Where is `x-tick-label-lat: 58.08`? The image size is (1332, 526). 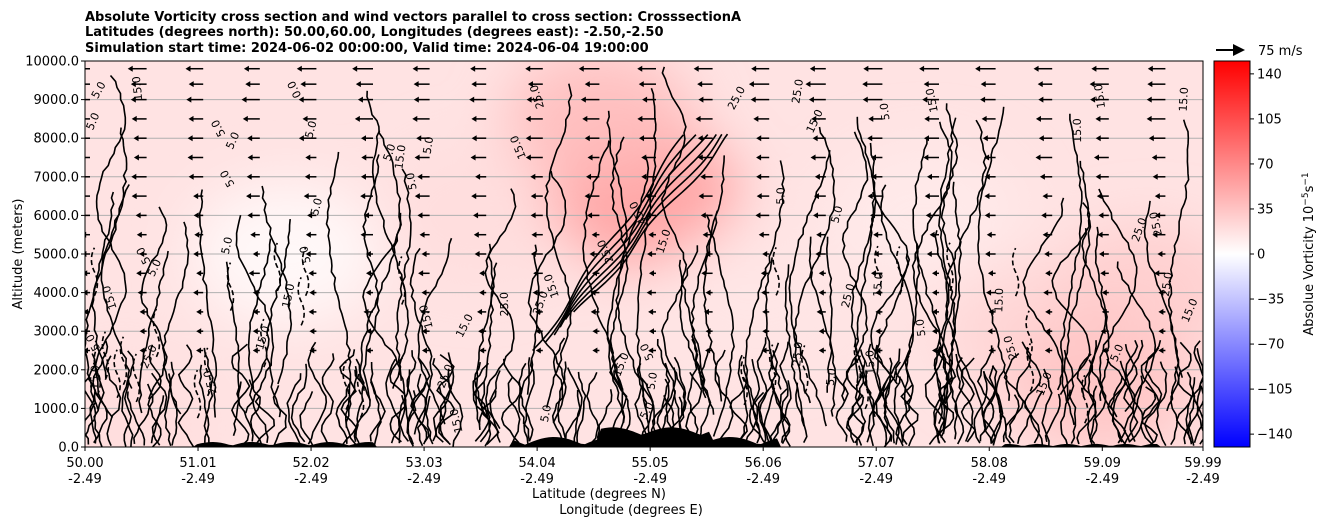
x-tick-label-lat: 58.08 is located at coordinates (989, 463).